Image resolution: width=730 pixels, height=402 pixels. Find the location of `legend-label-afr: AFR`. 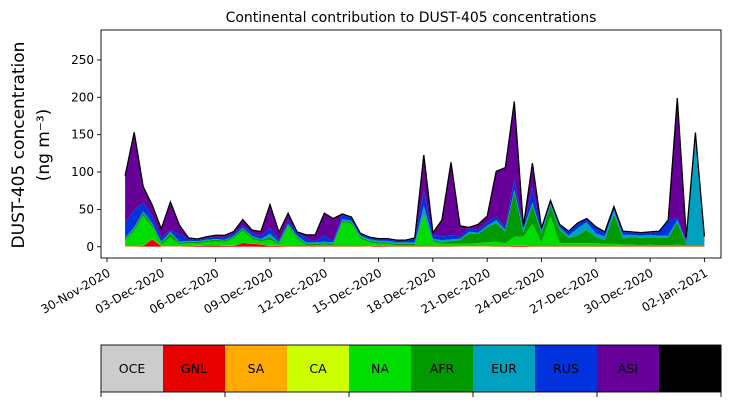

legend-label-afr: AFR is located at coordinates (442, 368).